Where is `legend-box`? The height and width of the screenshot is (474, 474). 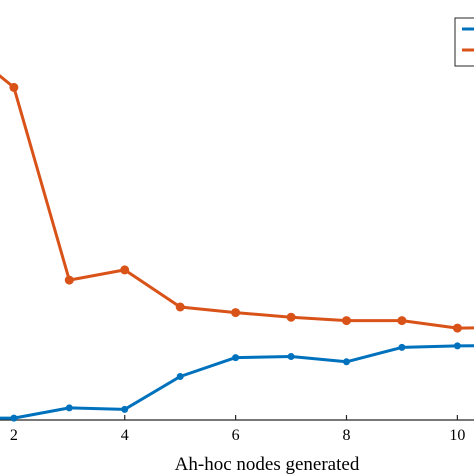
legend-box is located at coordinates (464, 42).